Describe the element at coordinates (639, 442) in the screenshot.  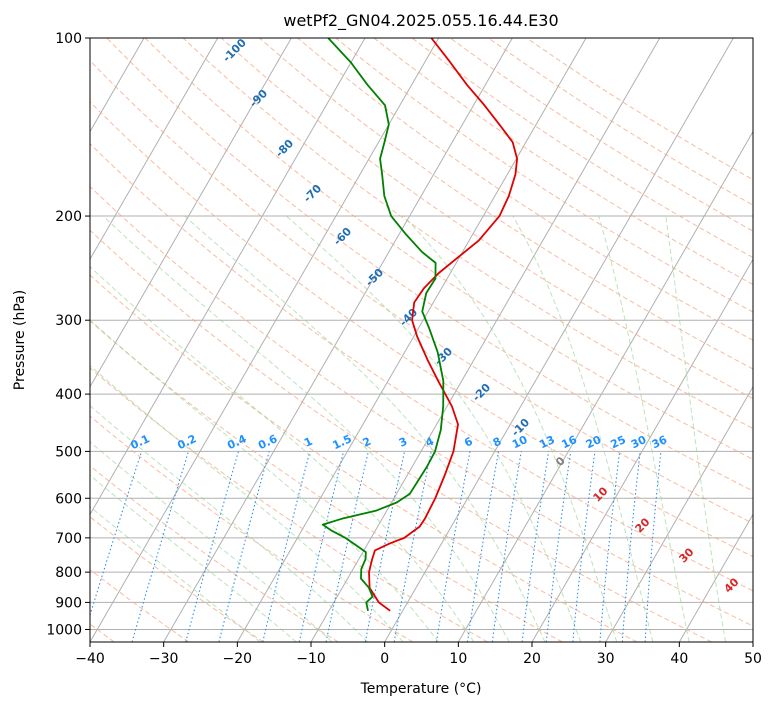
I see `mixing-ratio-label: 30` at that location.